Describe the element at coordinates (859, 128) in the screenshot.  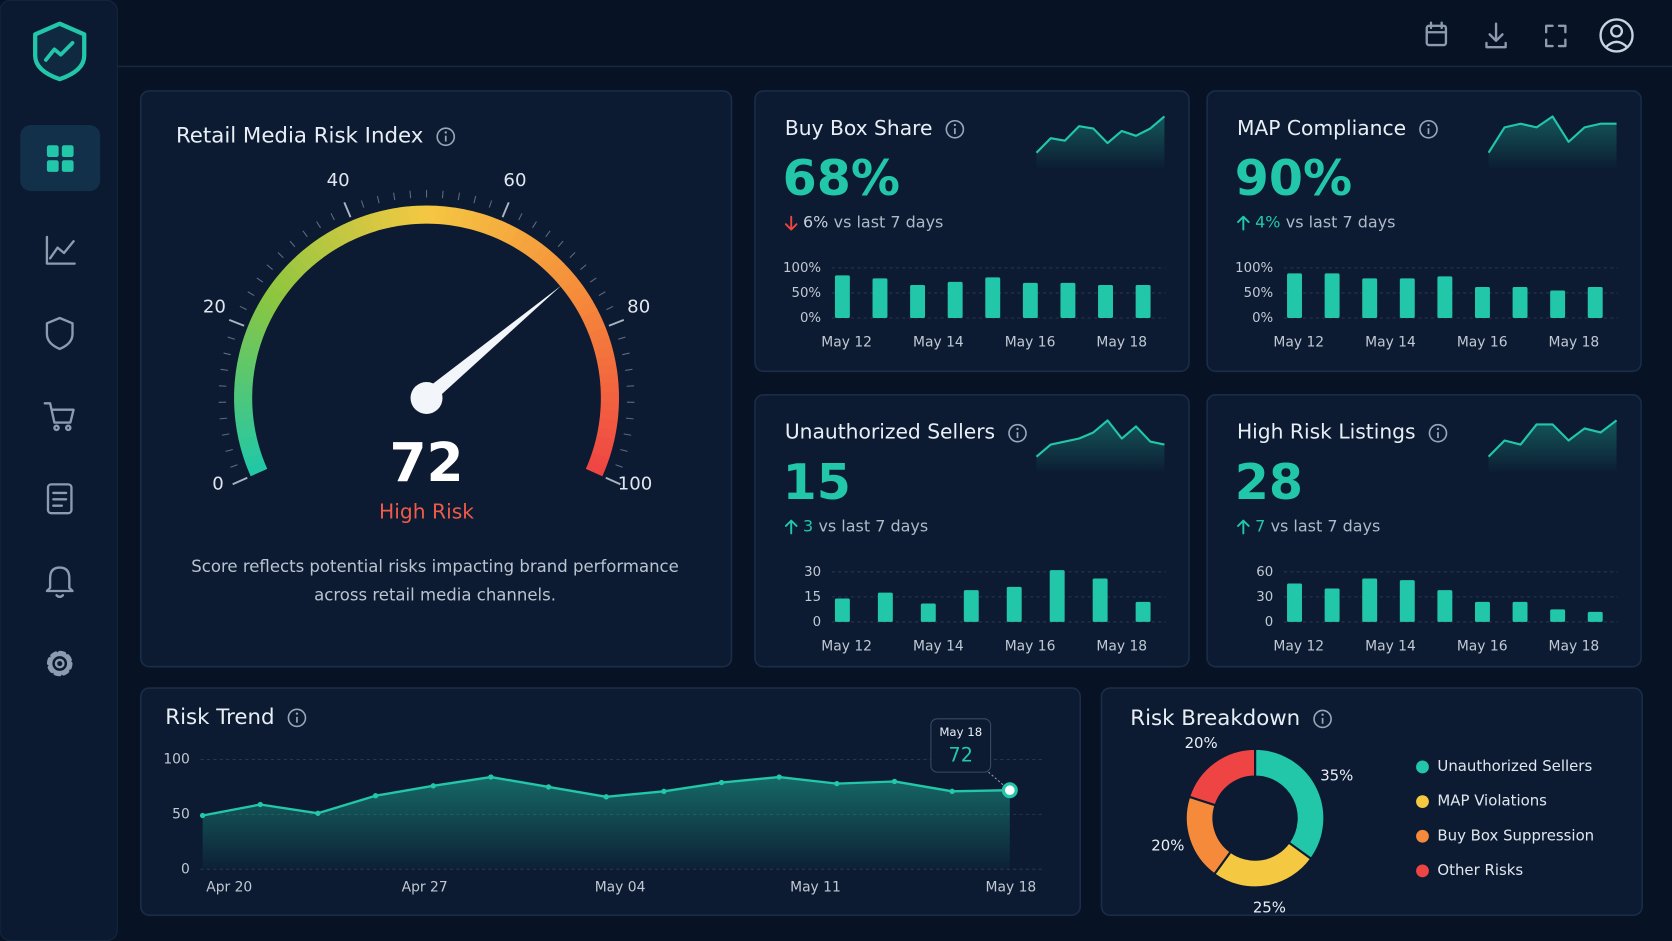
I see `card-title: Buy Box Share` at that location.